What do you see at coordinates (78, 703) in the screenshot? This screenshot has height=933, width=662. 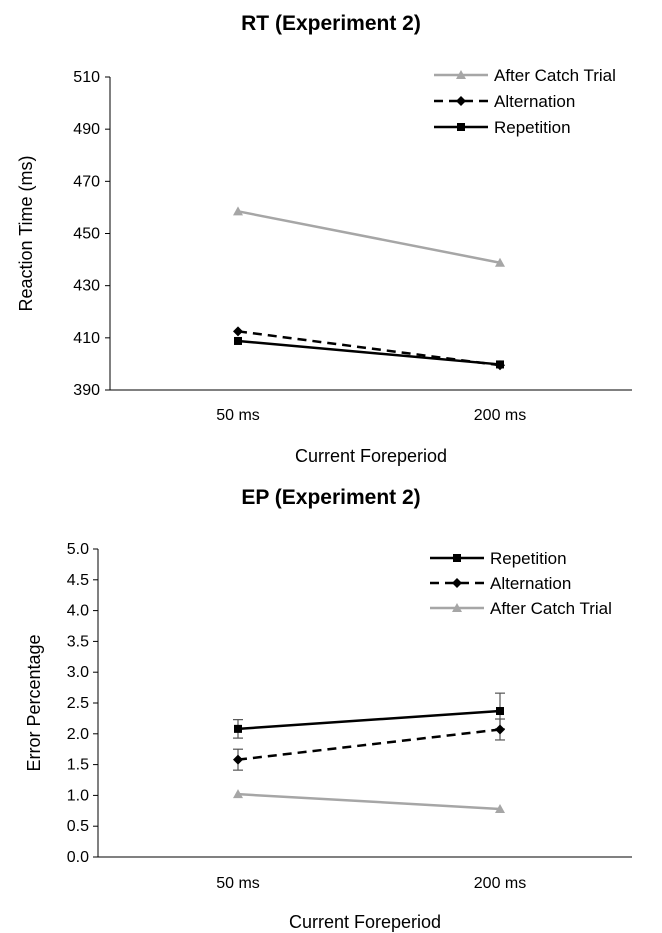 I see `y-tick-label: 2.5` at bounding box center [78, 703].